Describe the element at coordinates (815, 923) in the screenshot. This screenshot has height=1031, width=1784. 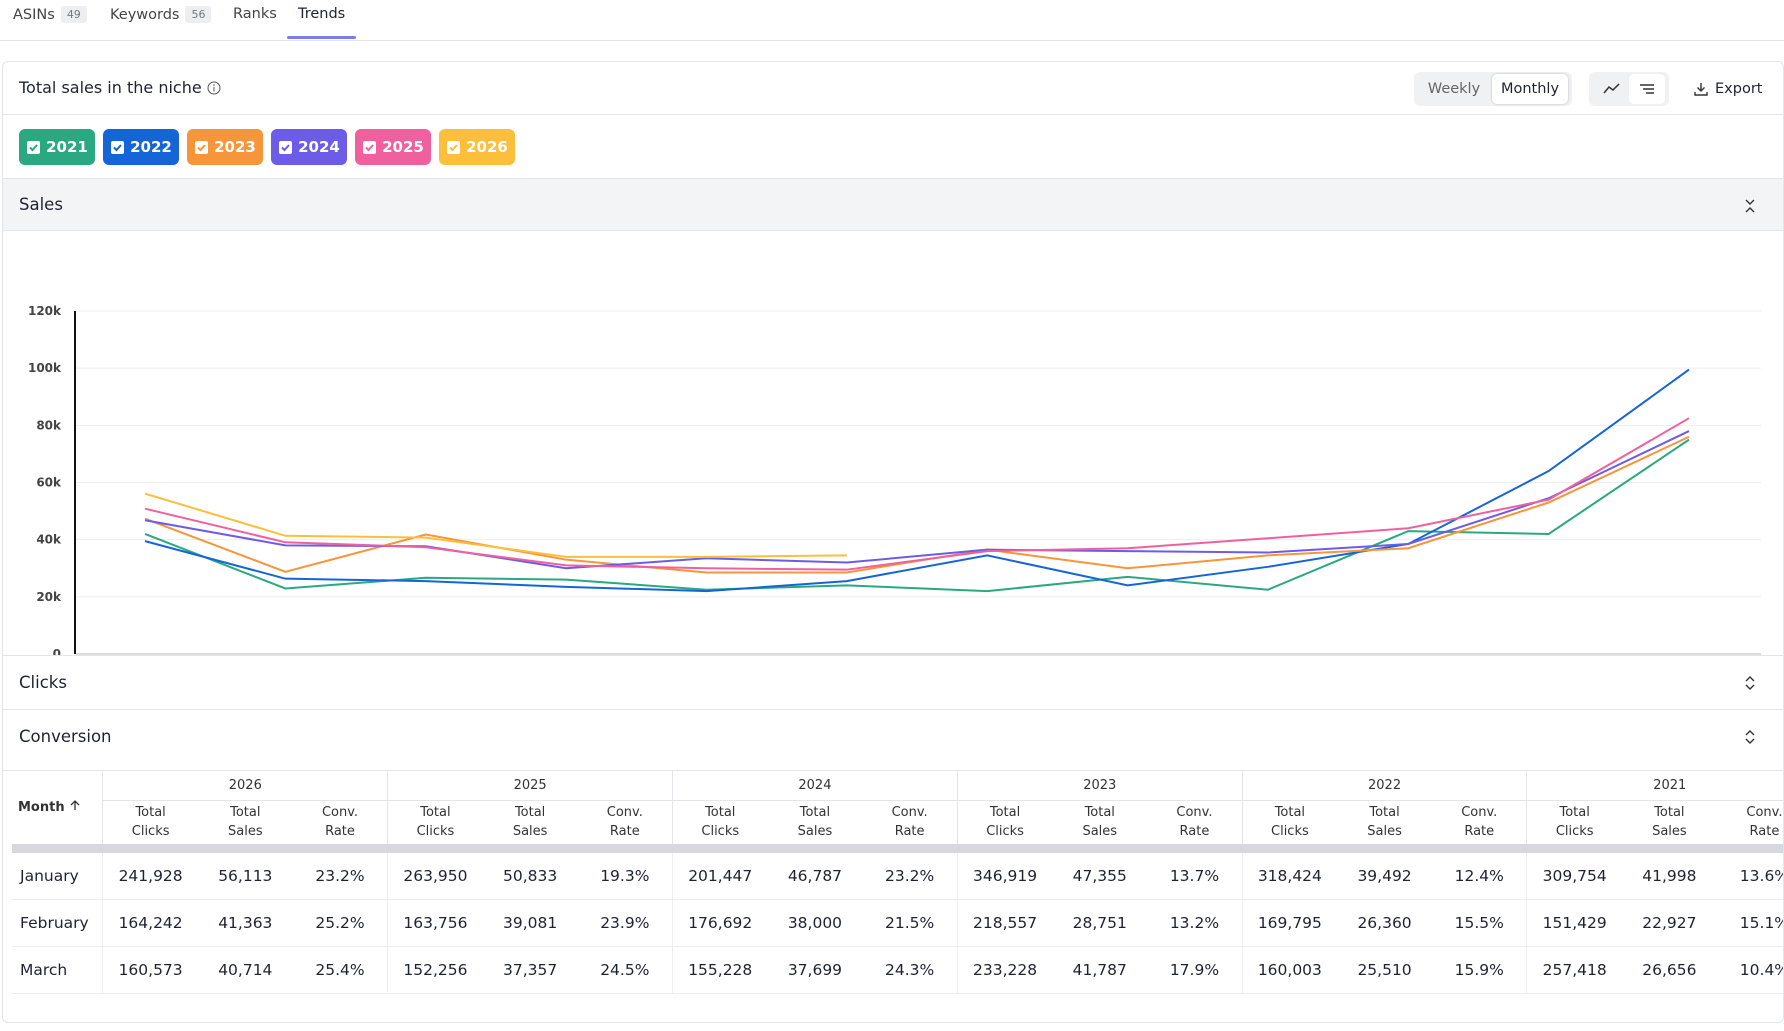
I see `cell: 38,000` at that location.